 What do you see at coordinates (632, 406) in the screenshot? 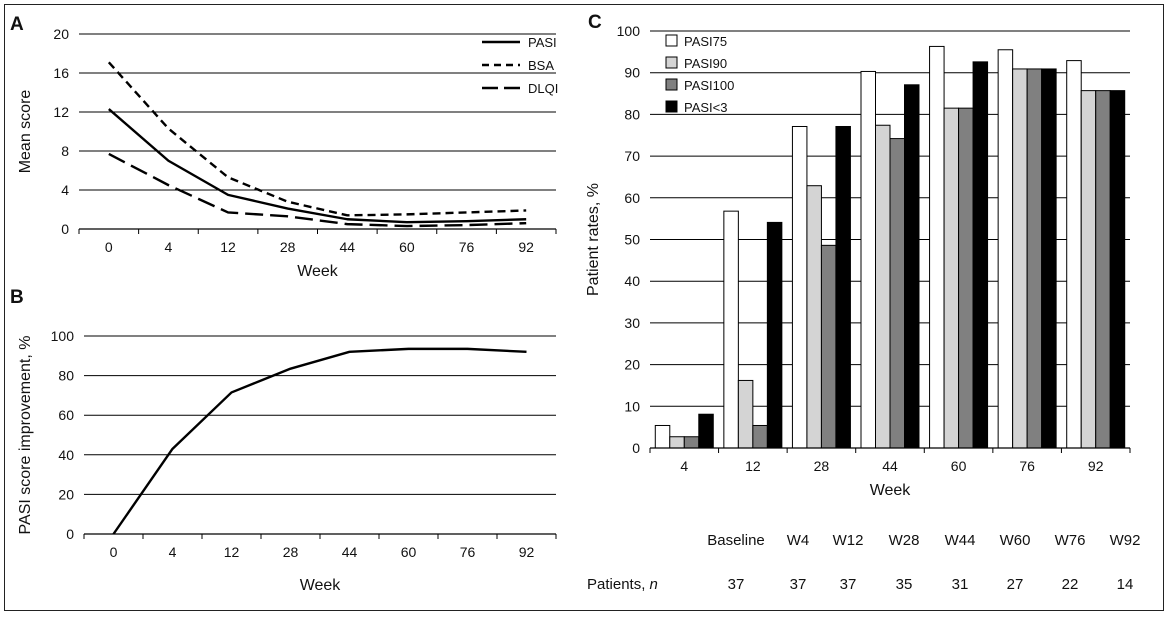
I see `panel-c-y-tick-label: 10` at bounding box center [632, 406].